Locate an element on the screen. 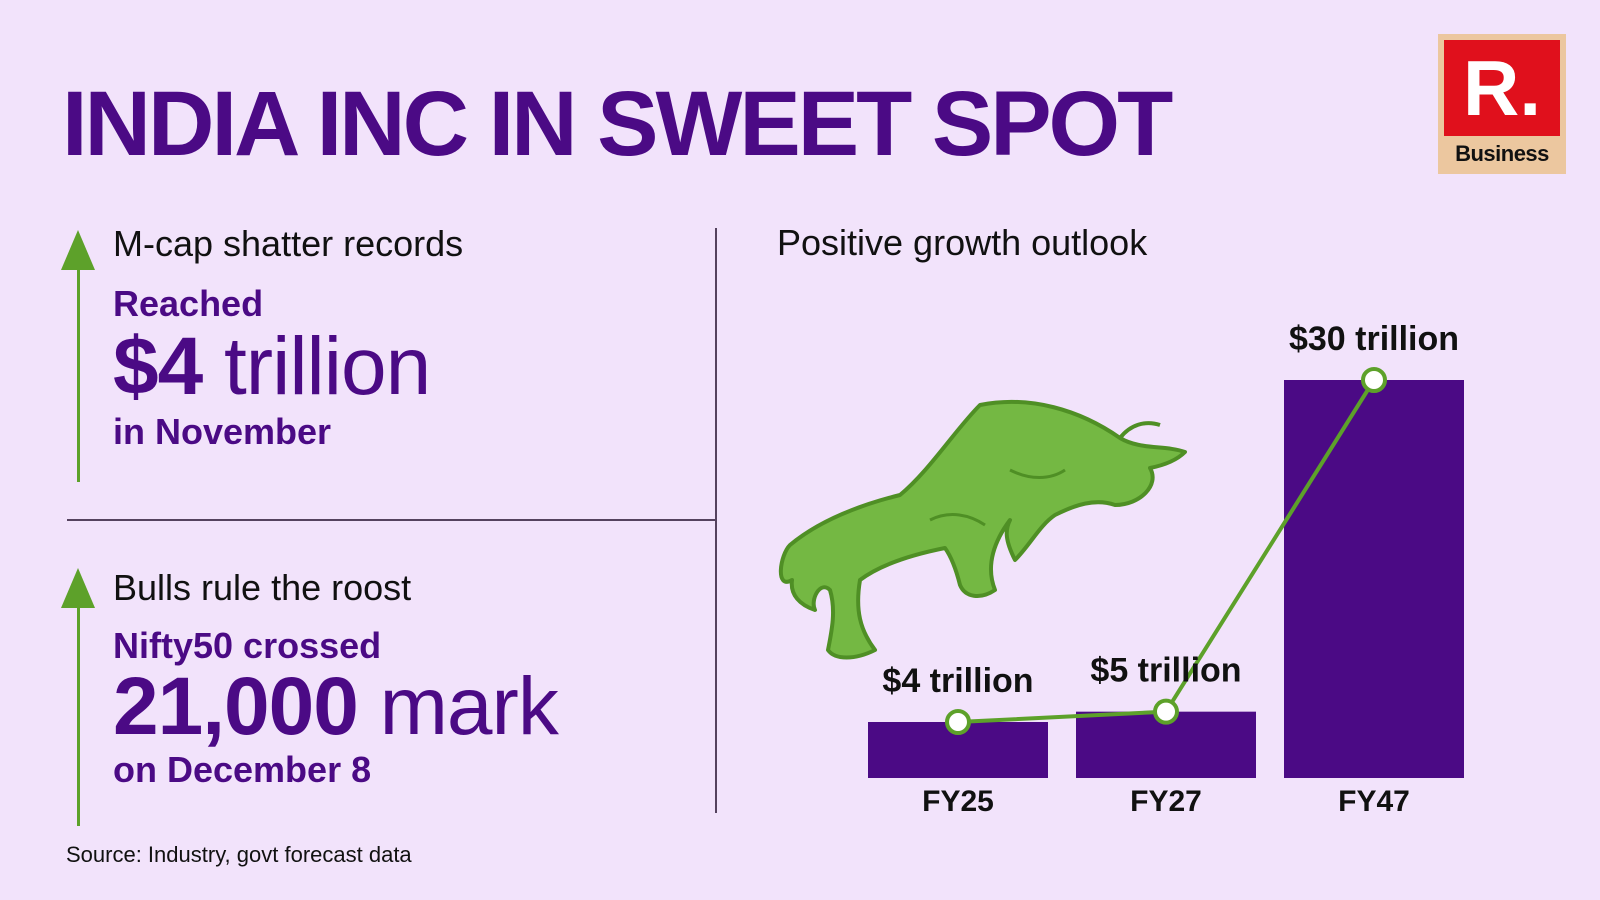 The width and height of the screenshot is (1600, 900). nifty-pre: Nifty50 crossed is located at coordinates (247, 645).